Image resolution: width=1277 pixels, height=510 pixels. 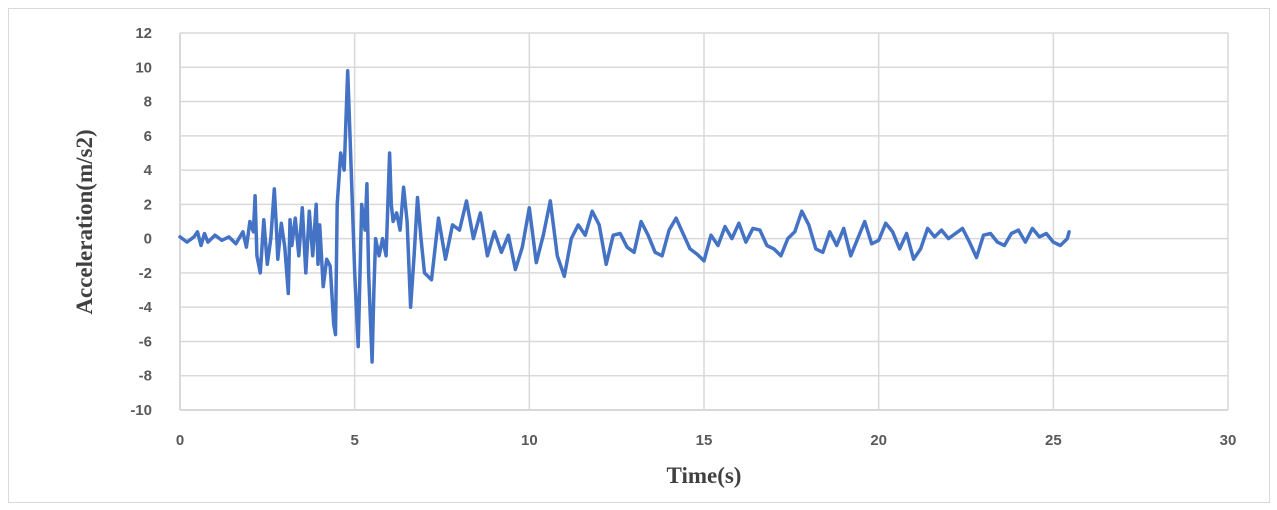 What do you see at coordinates (148, 239) in the screenshot?
I see `y-tick-label: 0` at bounding box center [148, 239].